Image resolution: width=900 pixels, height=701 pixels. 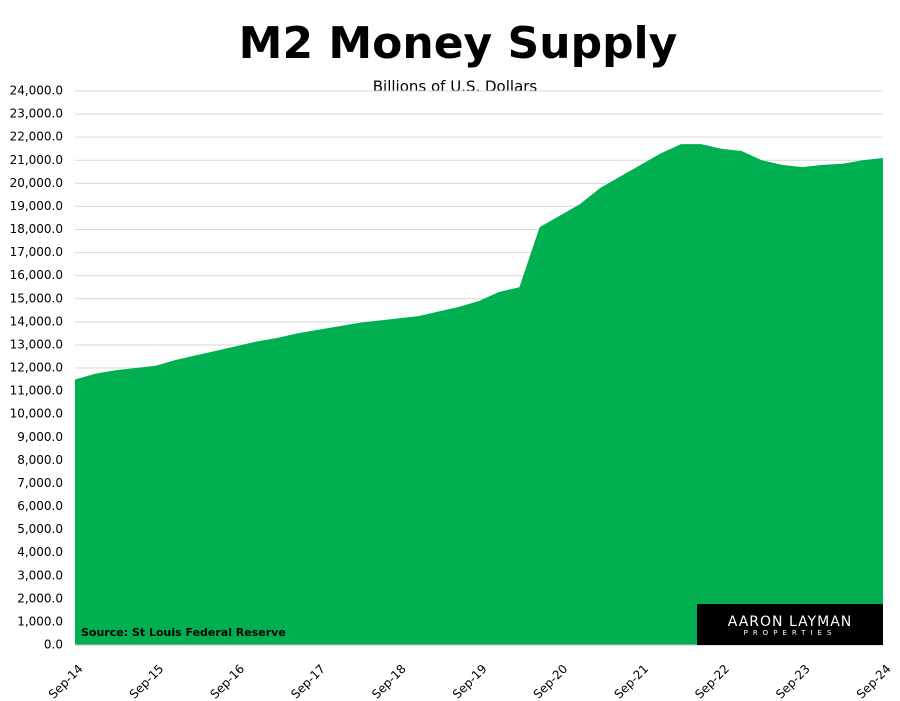 I want to click on x-tick-label: Sep-19, so click(x=470, y=681).